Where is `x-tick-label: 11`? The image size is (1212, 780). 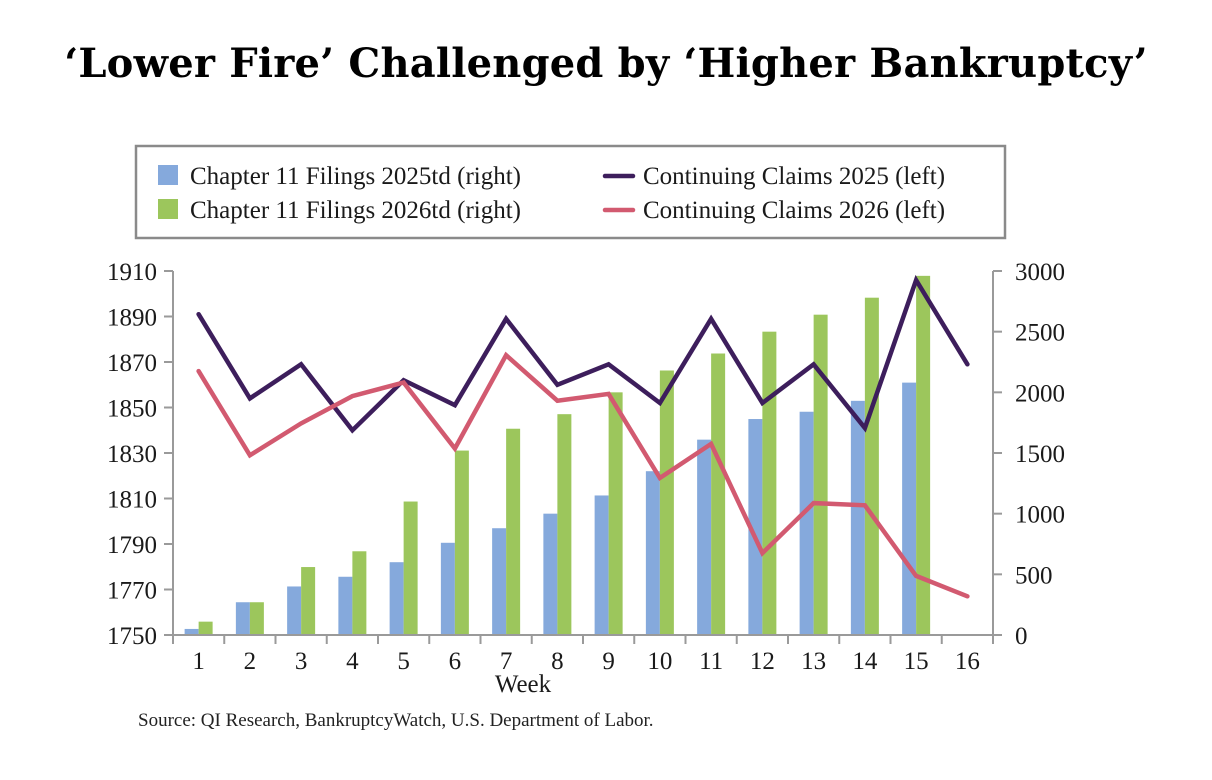 x-tick-label: 11 is located at coordinates (711, 661).